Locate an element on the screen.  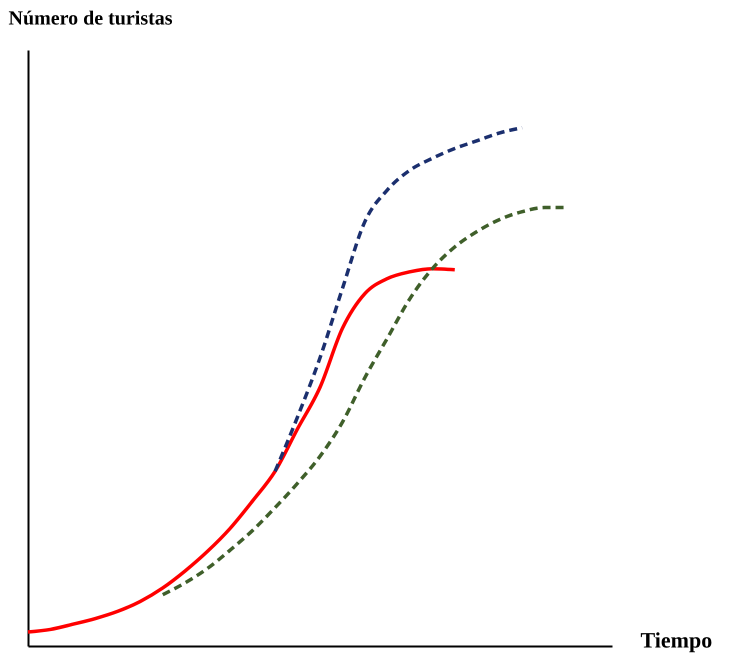
y-axis-title: Número de turistas is located at coordinates (90, 19).